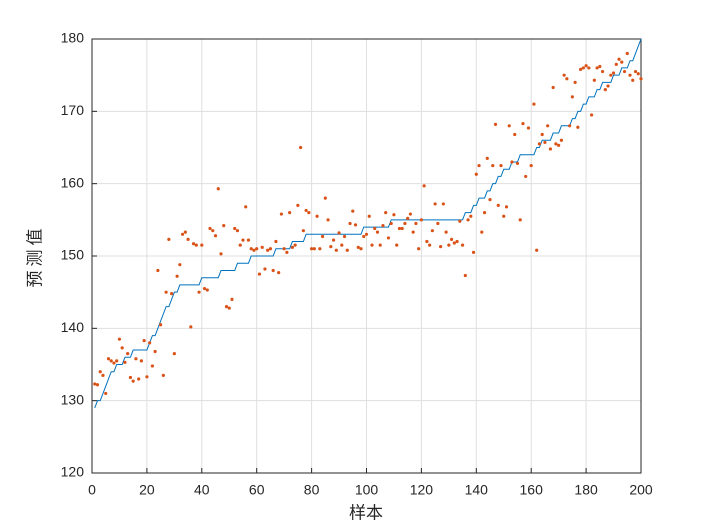 The image size is (708, 531). I want to click on x-axis-label: 样本, so click(366, 512).